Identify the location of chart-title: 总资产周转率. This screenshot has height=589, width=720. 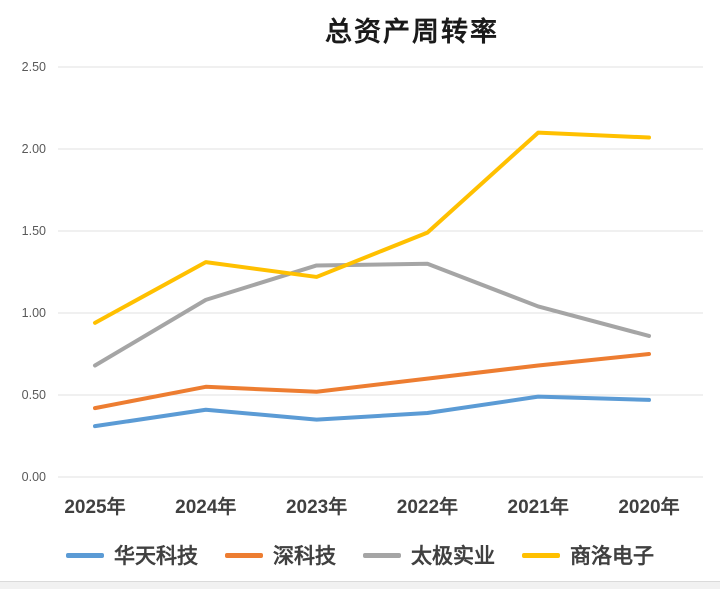
(412, 32).